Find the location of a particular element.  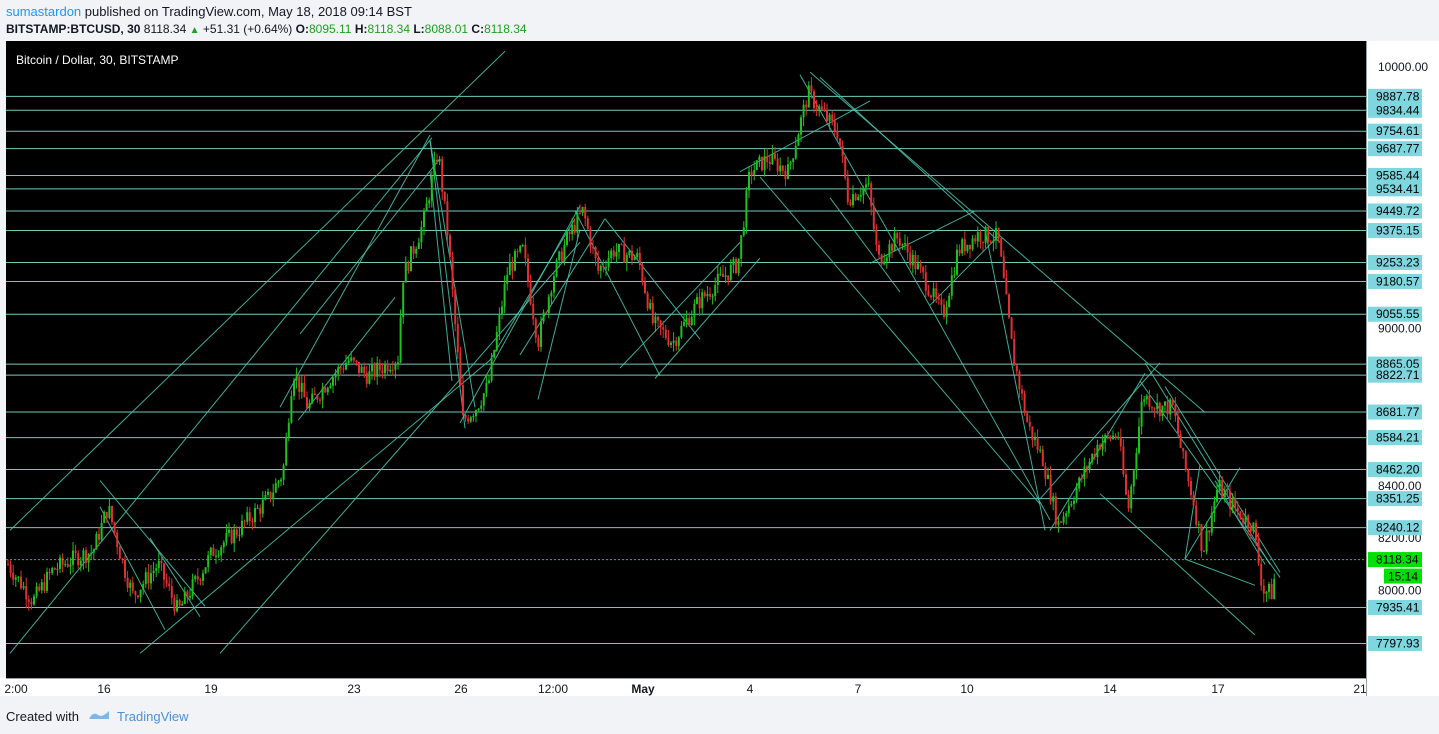

y-tick-label-0: 10000.00 is located at coordinates (1403, 67).